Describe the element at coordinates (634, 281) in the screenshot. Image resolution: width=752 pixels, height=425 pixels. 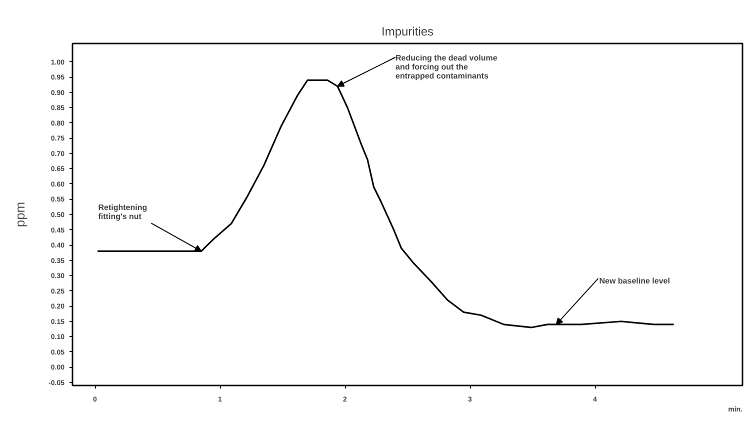
I see `annotation: New baseline level` at that location.